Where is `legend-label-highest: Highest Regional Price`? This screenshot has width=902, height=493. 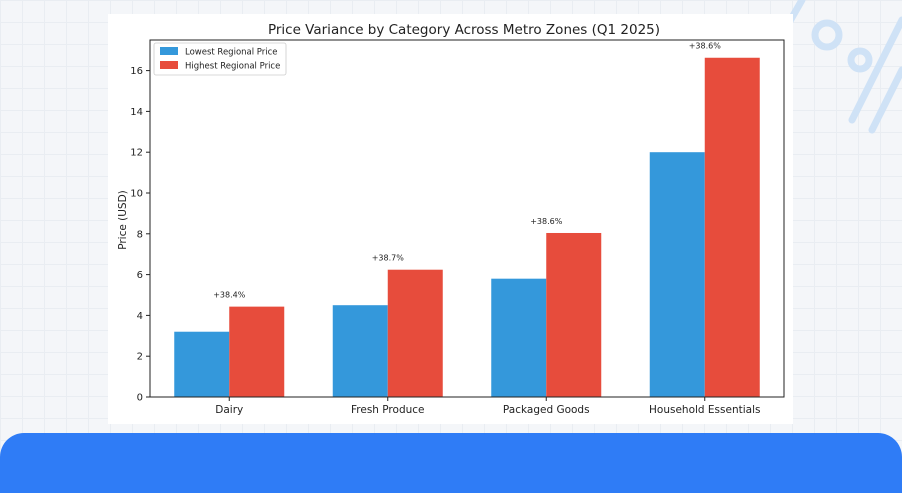 legend-label-highest: Highest Regional Price is located at coordinates (232, 67).